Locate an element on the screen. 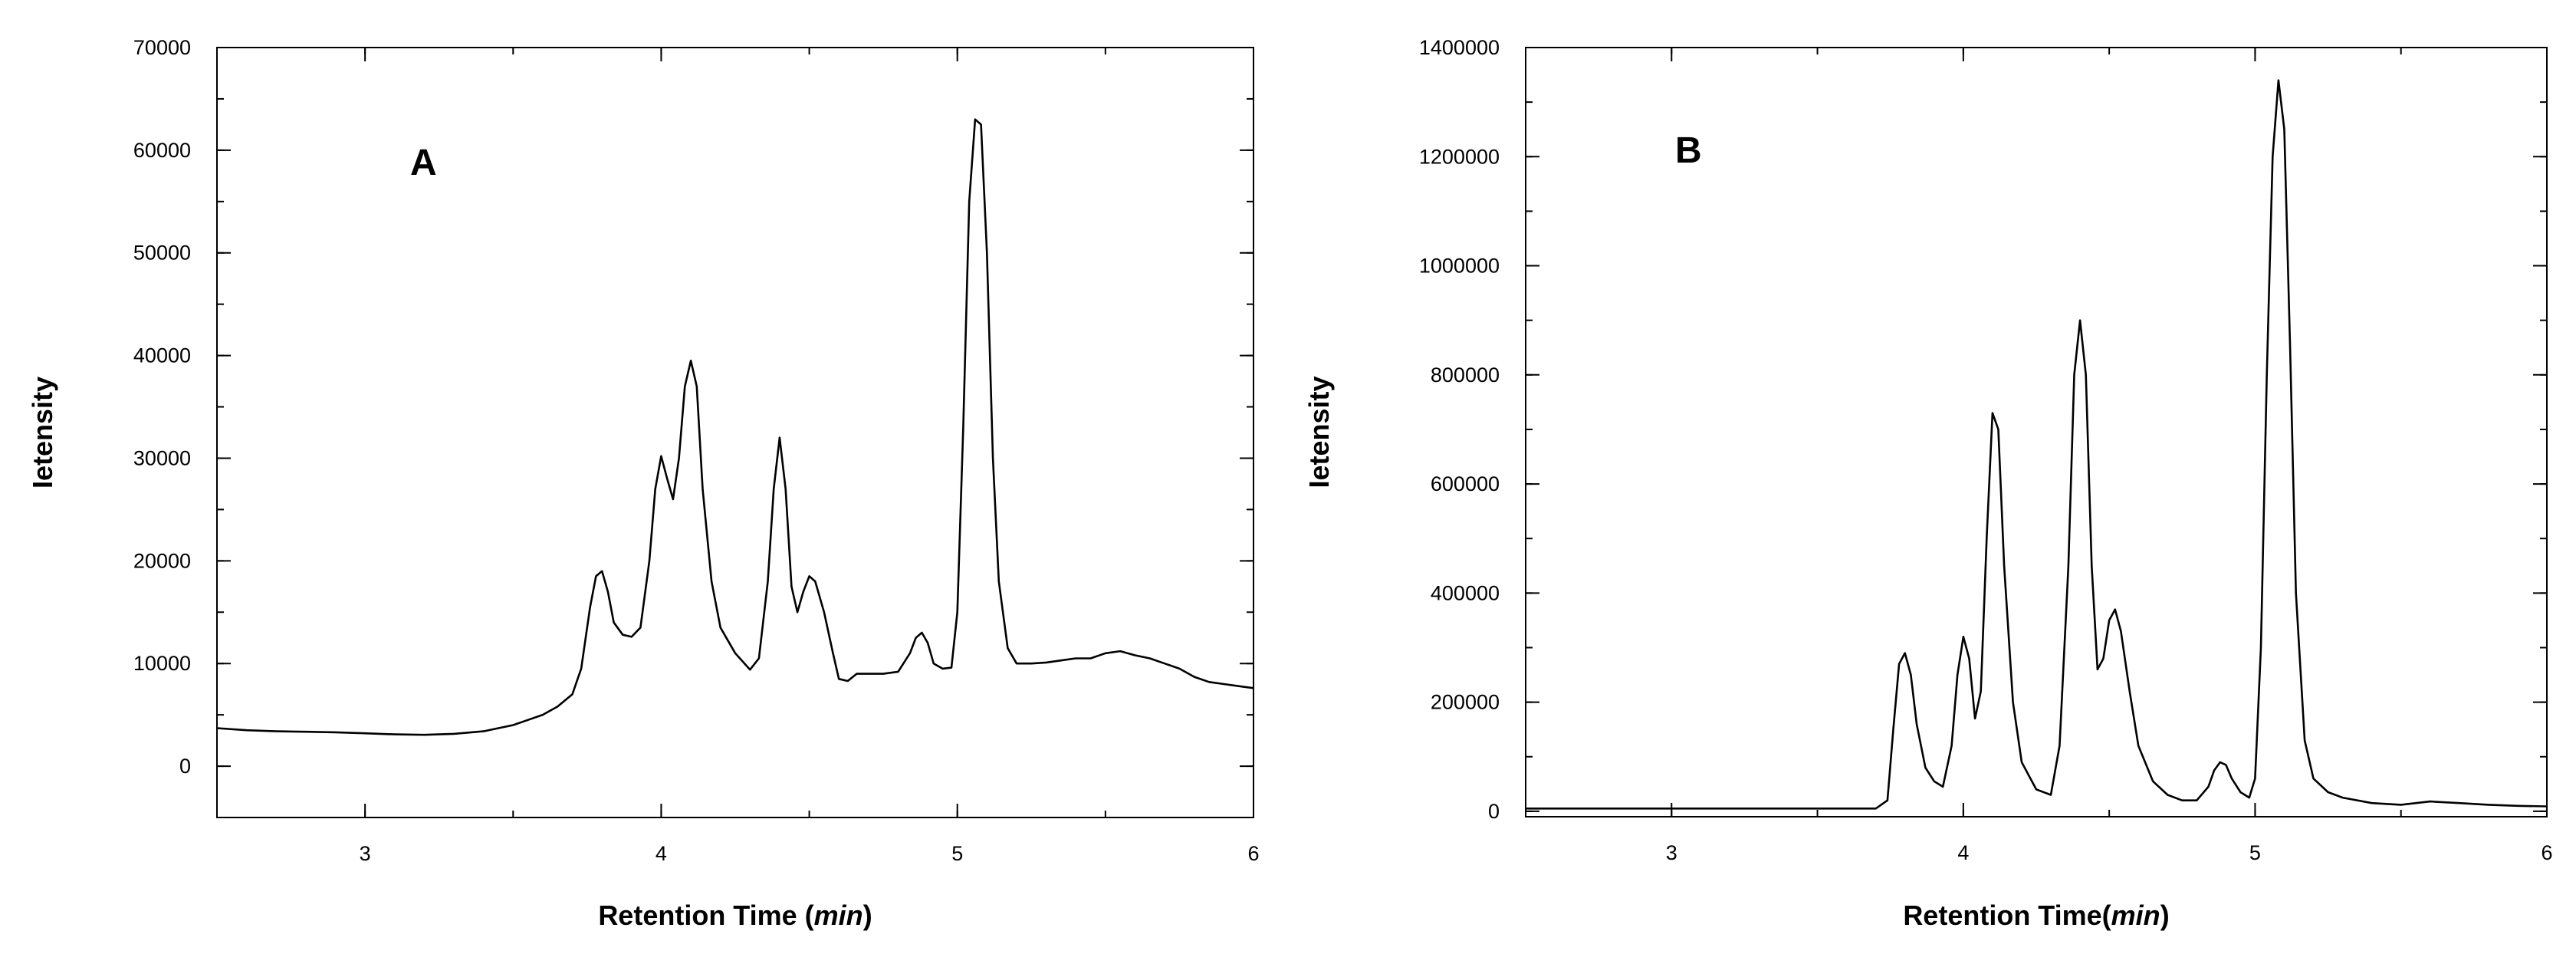  y-tick-label: 60000 is located at coordinates (162, 150).